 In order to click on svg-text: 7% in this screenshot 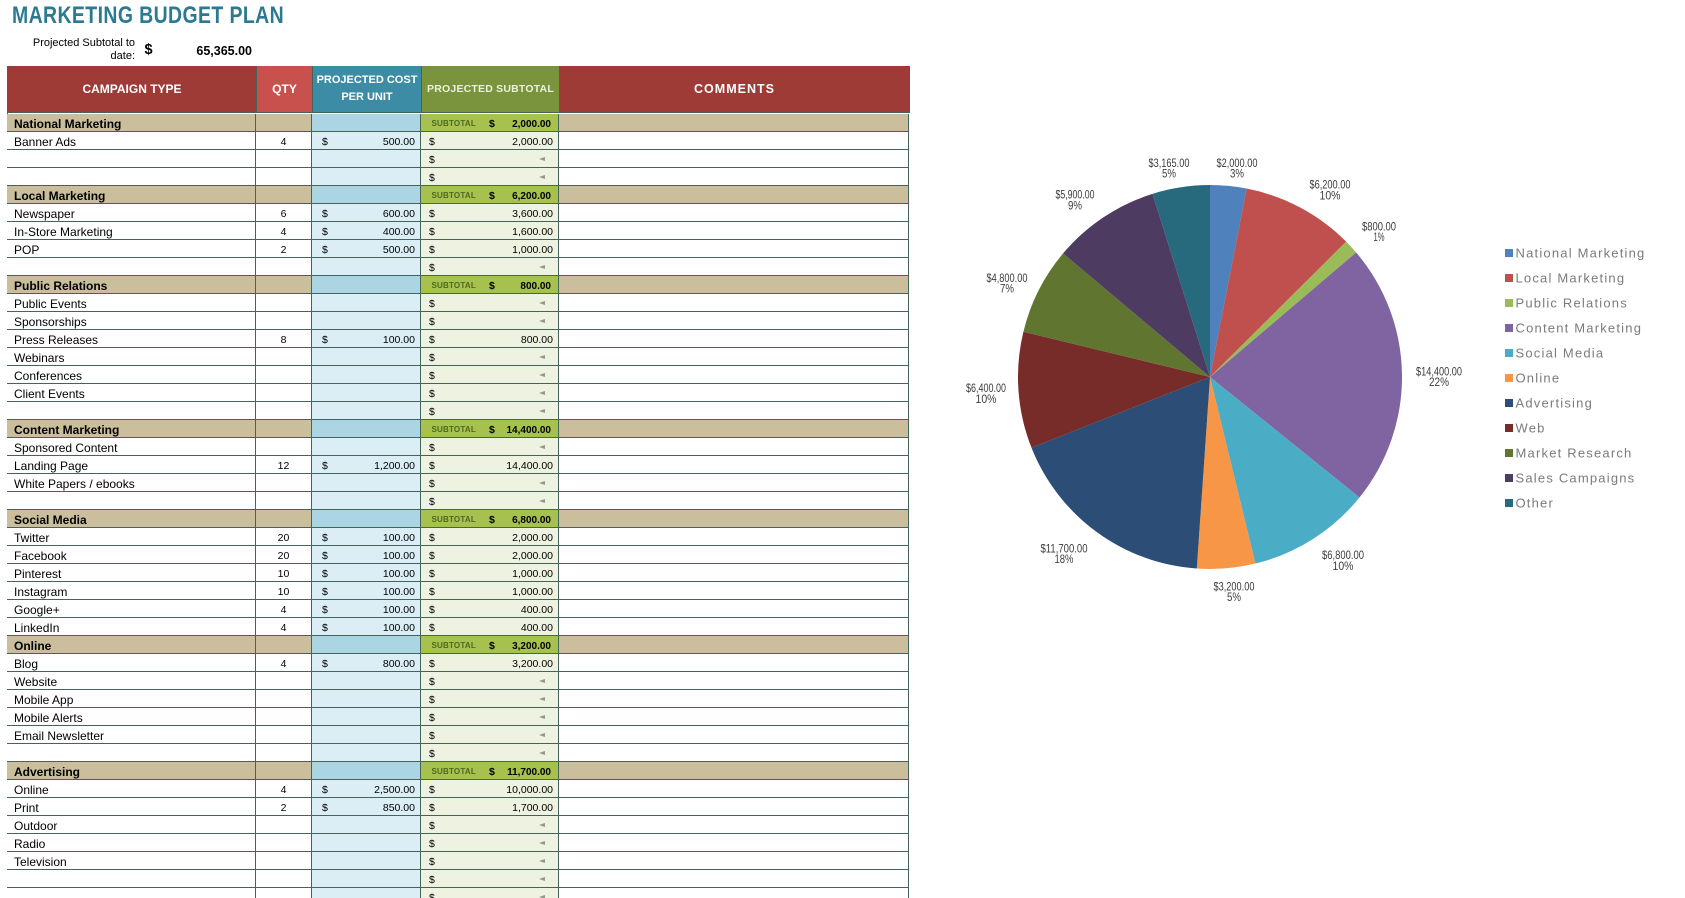, I will do `click(1007, 289)`.